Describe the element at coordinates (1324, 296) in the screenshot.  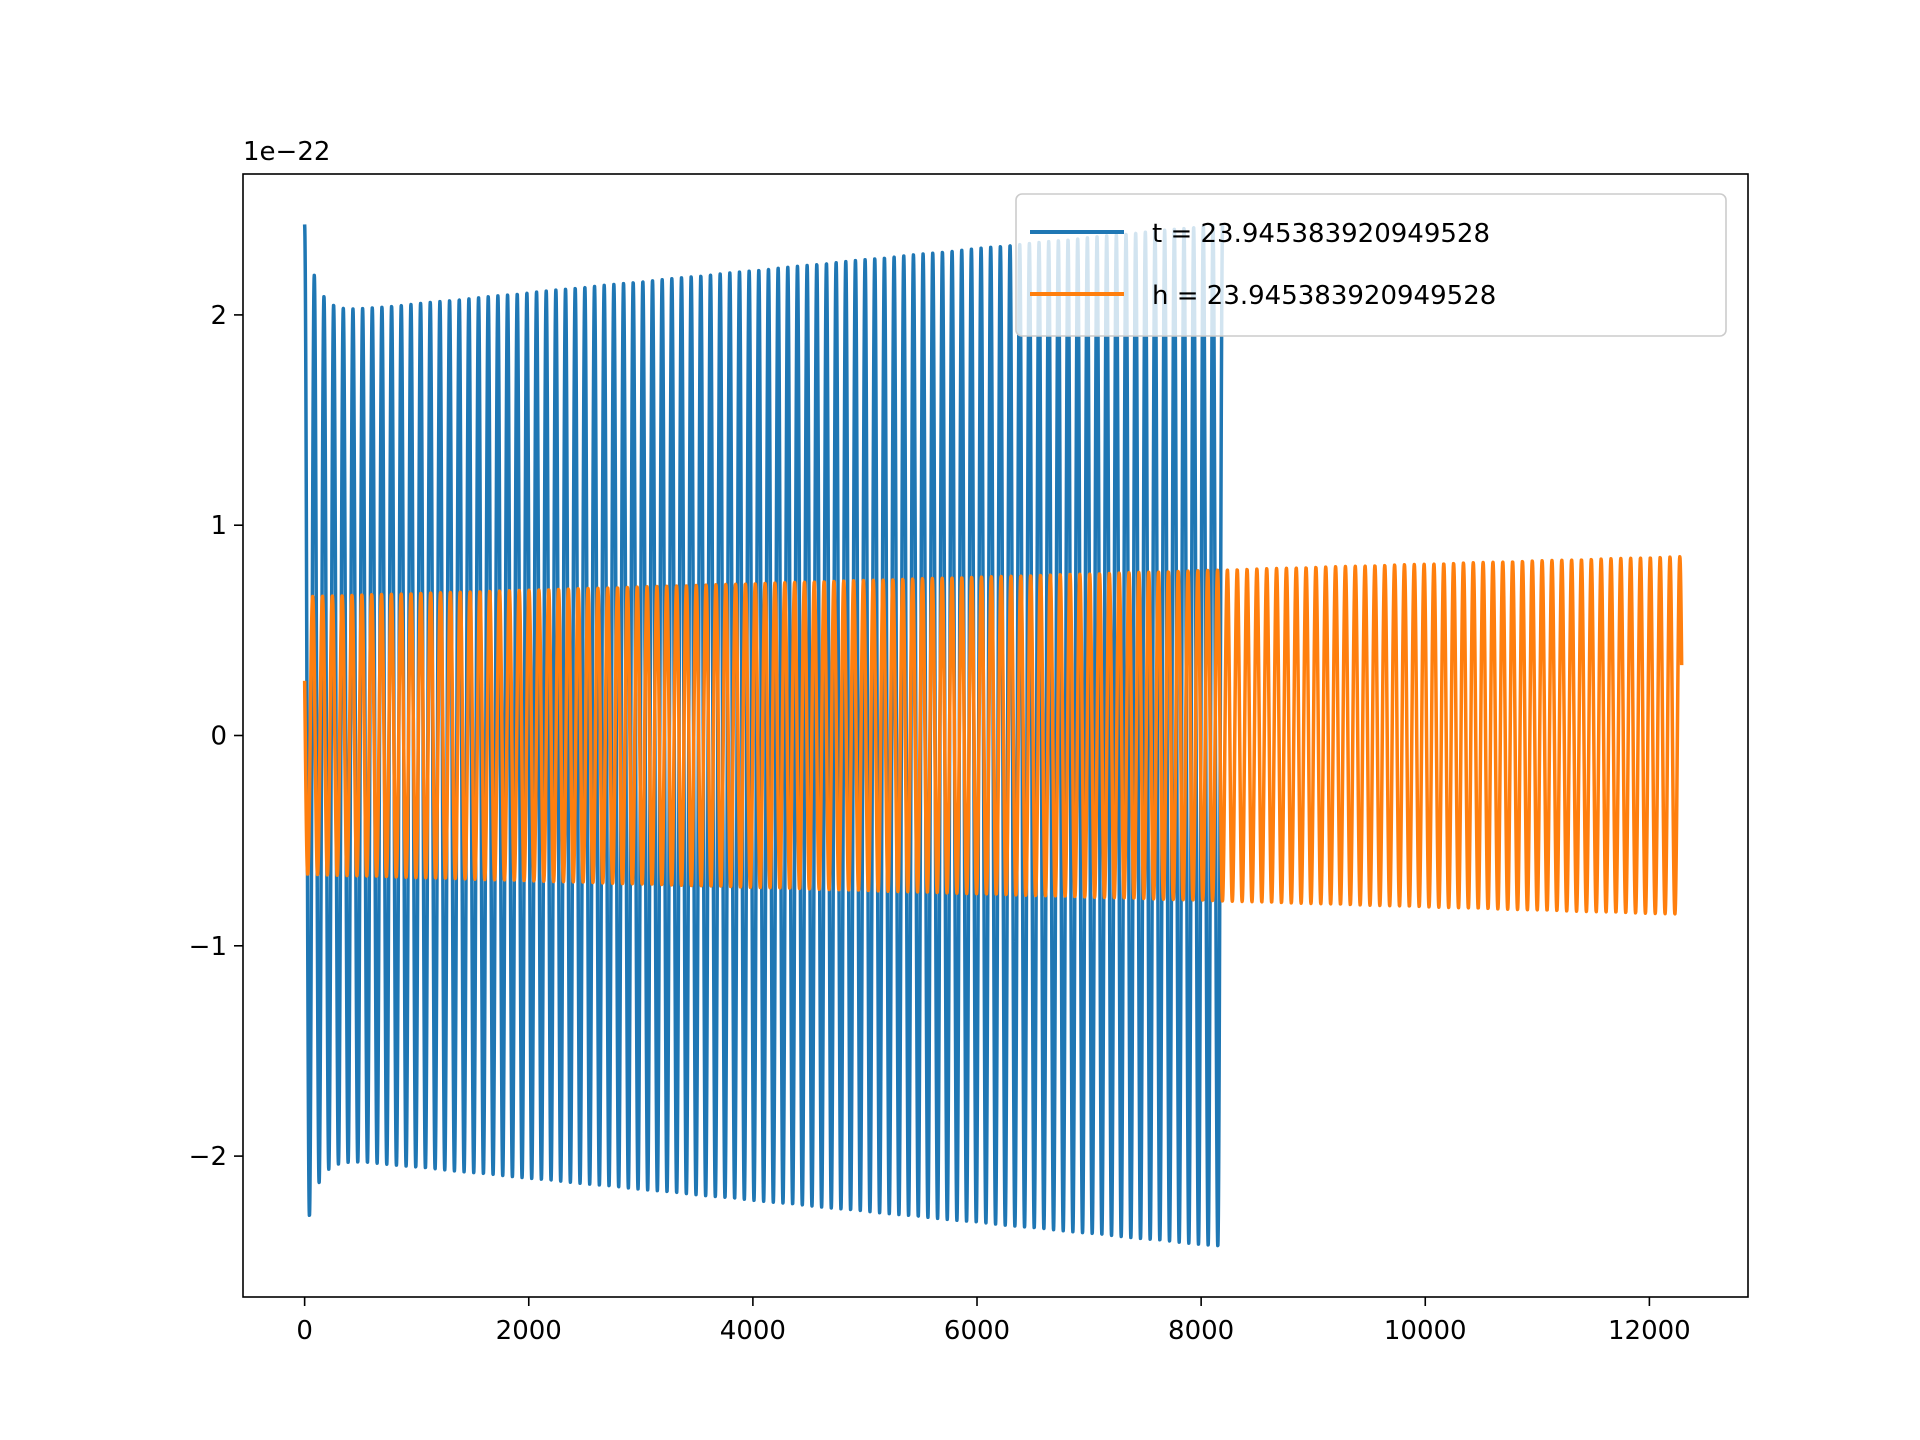
I see `legend-label-h: h = 23.945383920949528` at that location.